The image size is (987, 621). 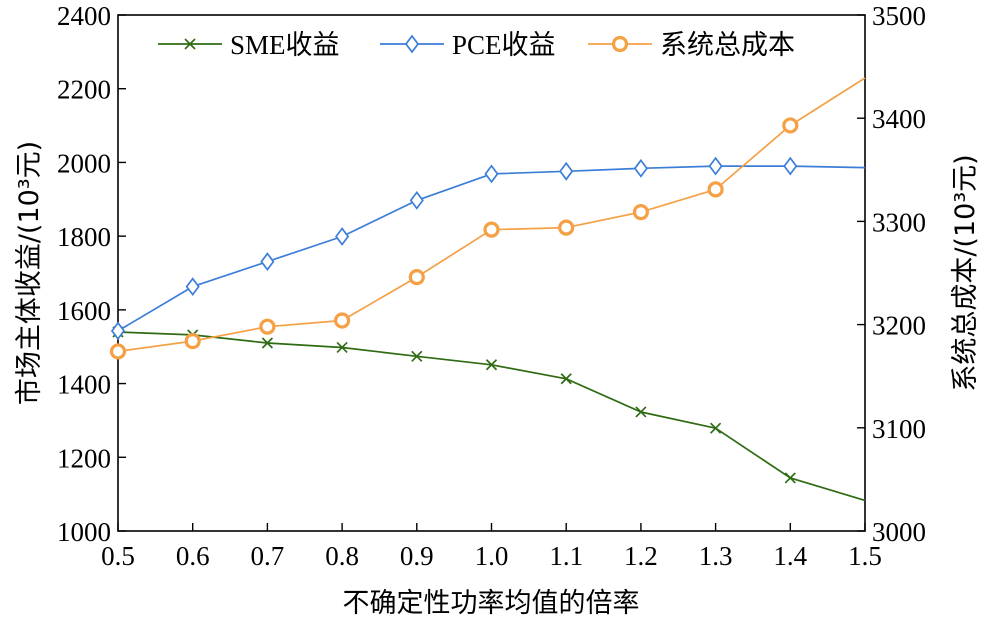 What do you see at coordinates (84, 385) in the screenshot?
I see `y-left-tick-label: 1400` at bounding box center [84, 385].